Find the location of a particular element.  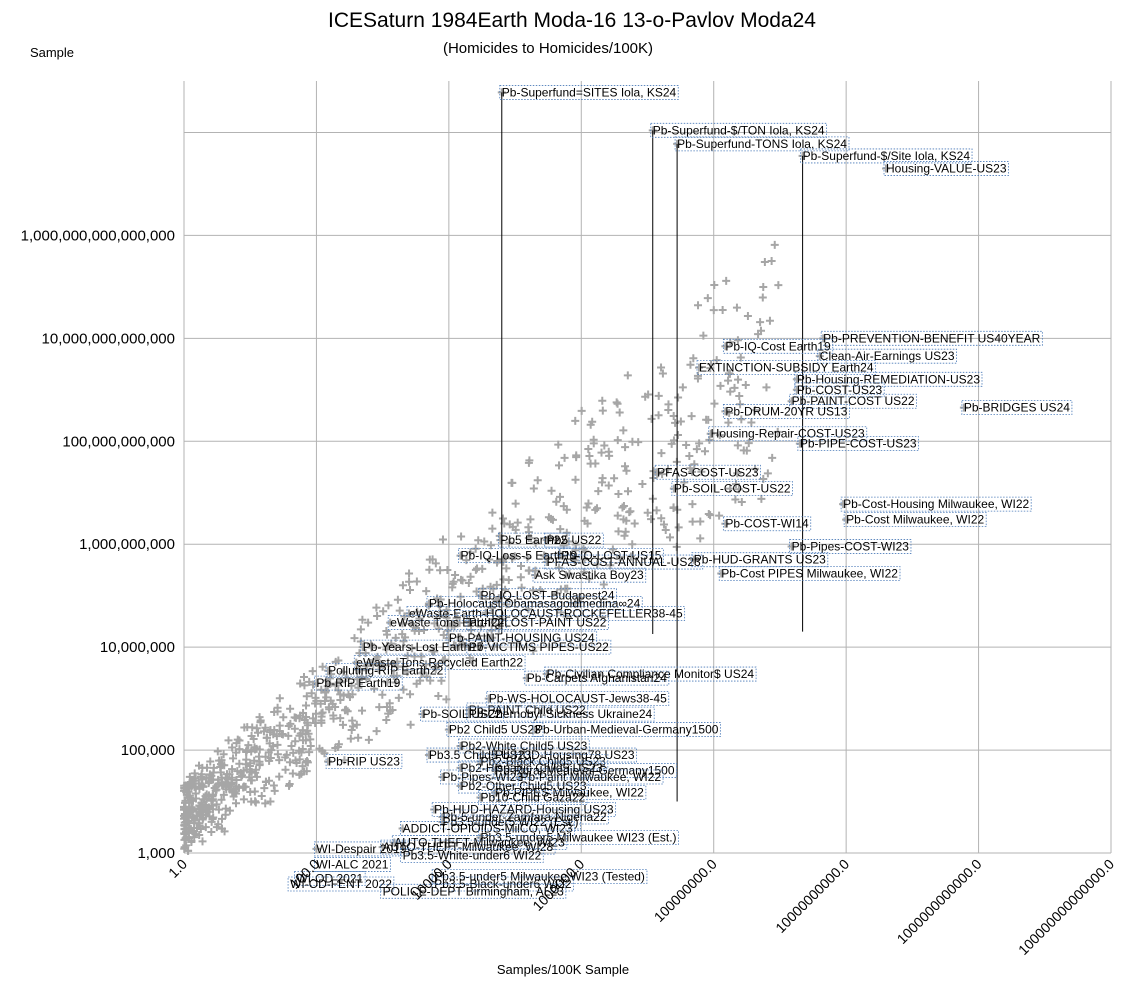

data-label-text: Pb-Carpets Afghanistan24 is located at coordinates (597, 678).